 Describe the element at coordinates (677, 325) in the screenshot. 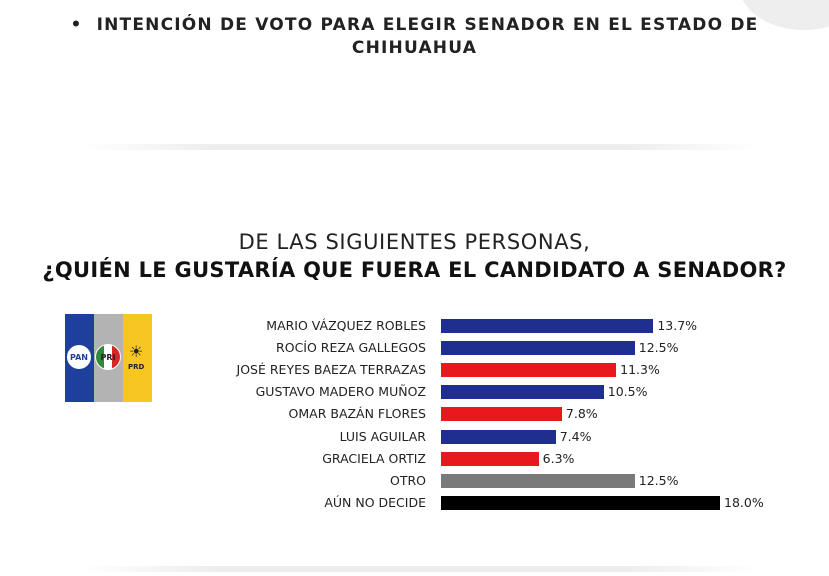

I see `value-label: 13.7%` at that location.